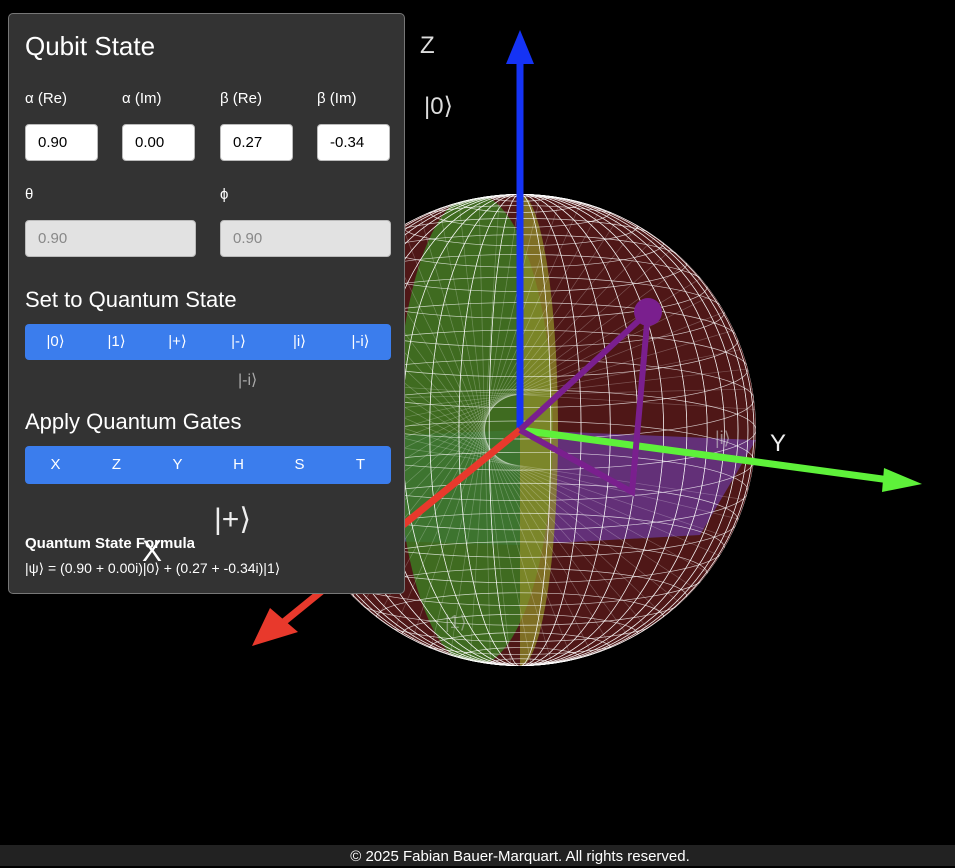  Describe the element at coordinates (29, 194) in the screenshot. I see `field-label: θ` at that location.